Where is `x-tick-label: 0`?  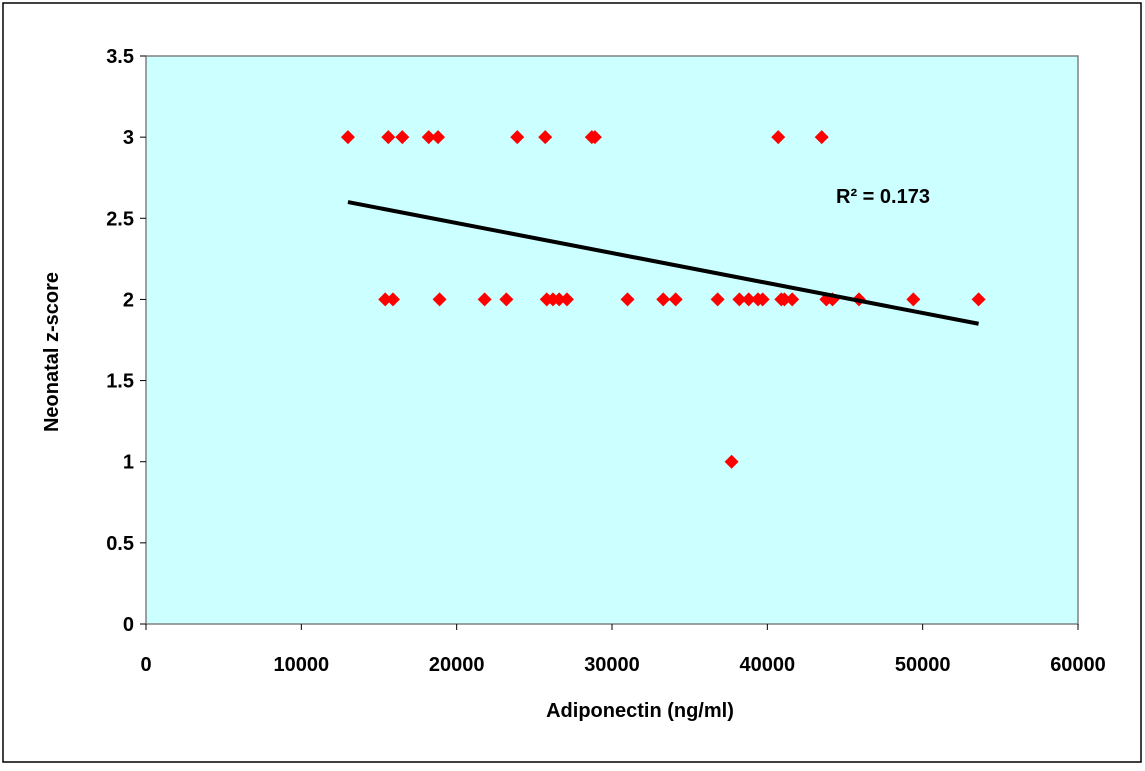
x-tick-label: 0 is located at coordinates (145, 665).